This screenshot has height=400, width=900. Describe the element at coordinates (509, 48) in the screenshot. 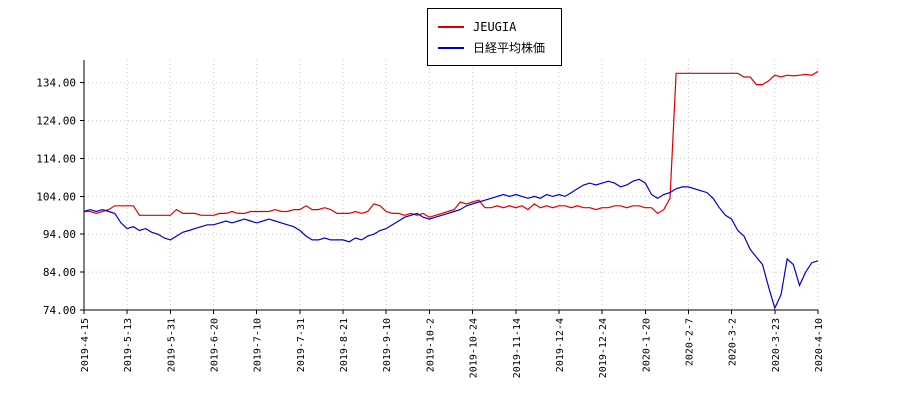

I see `legend-label-nikkei: 日経平均株価` at that location.